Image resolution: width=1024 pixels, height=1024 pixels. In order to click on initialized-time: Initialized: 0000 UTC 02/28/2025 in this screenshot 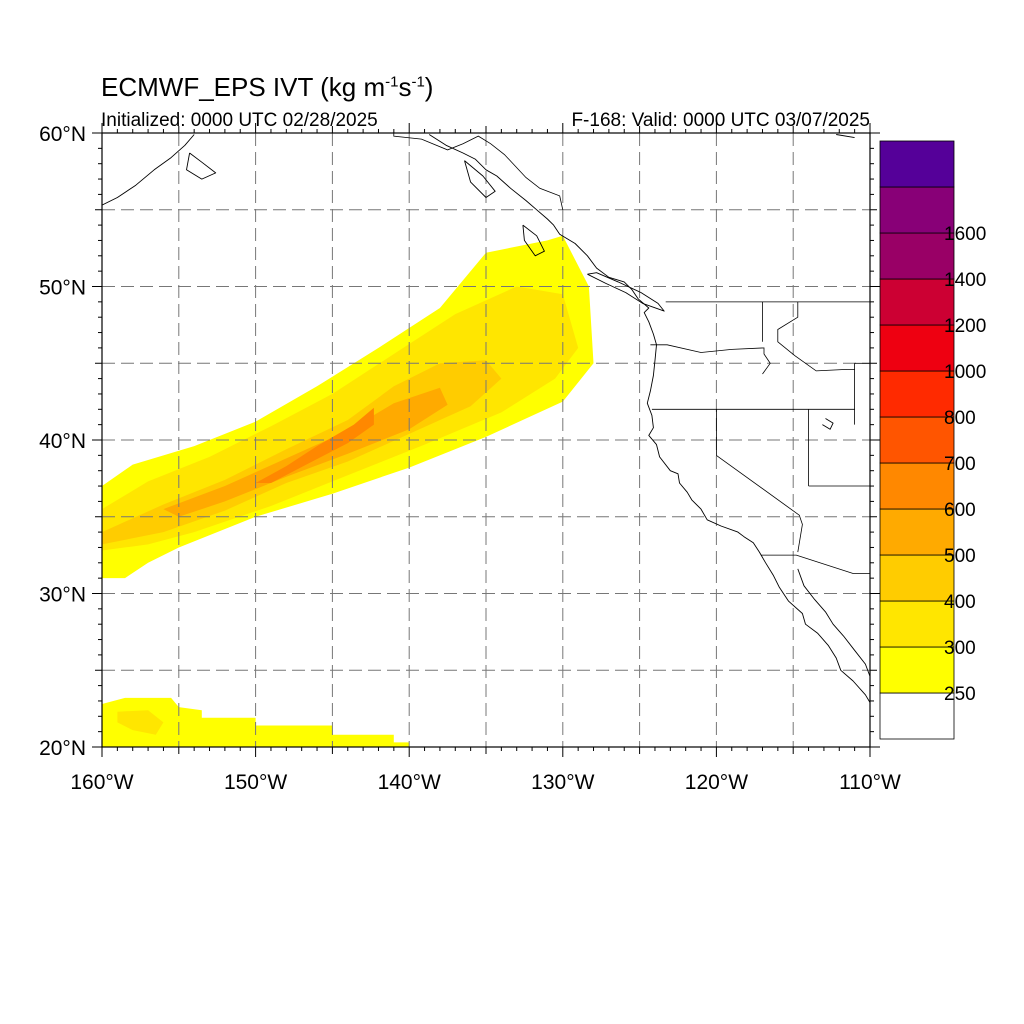, I will do `click(239, 120)`.